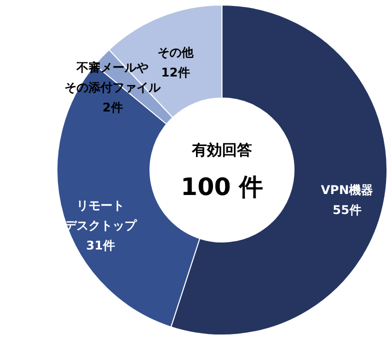 Image resolution: width=390 pixels, height=337 pixels. I want to click on data-label: 55件, so click(347, 209).